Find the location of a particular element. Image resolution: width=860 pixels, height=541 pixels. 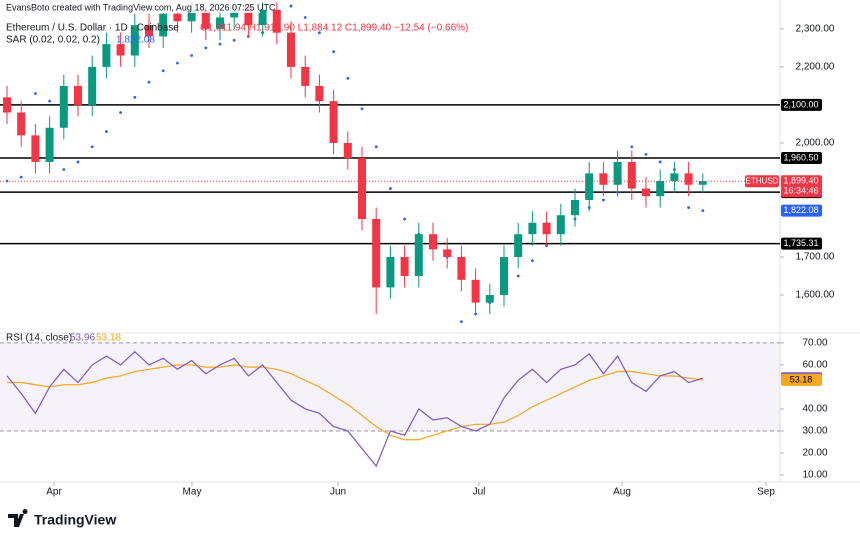

logo: TradingView is located at coordinates (62, 518).